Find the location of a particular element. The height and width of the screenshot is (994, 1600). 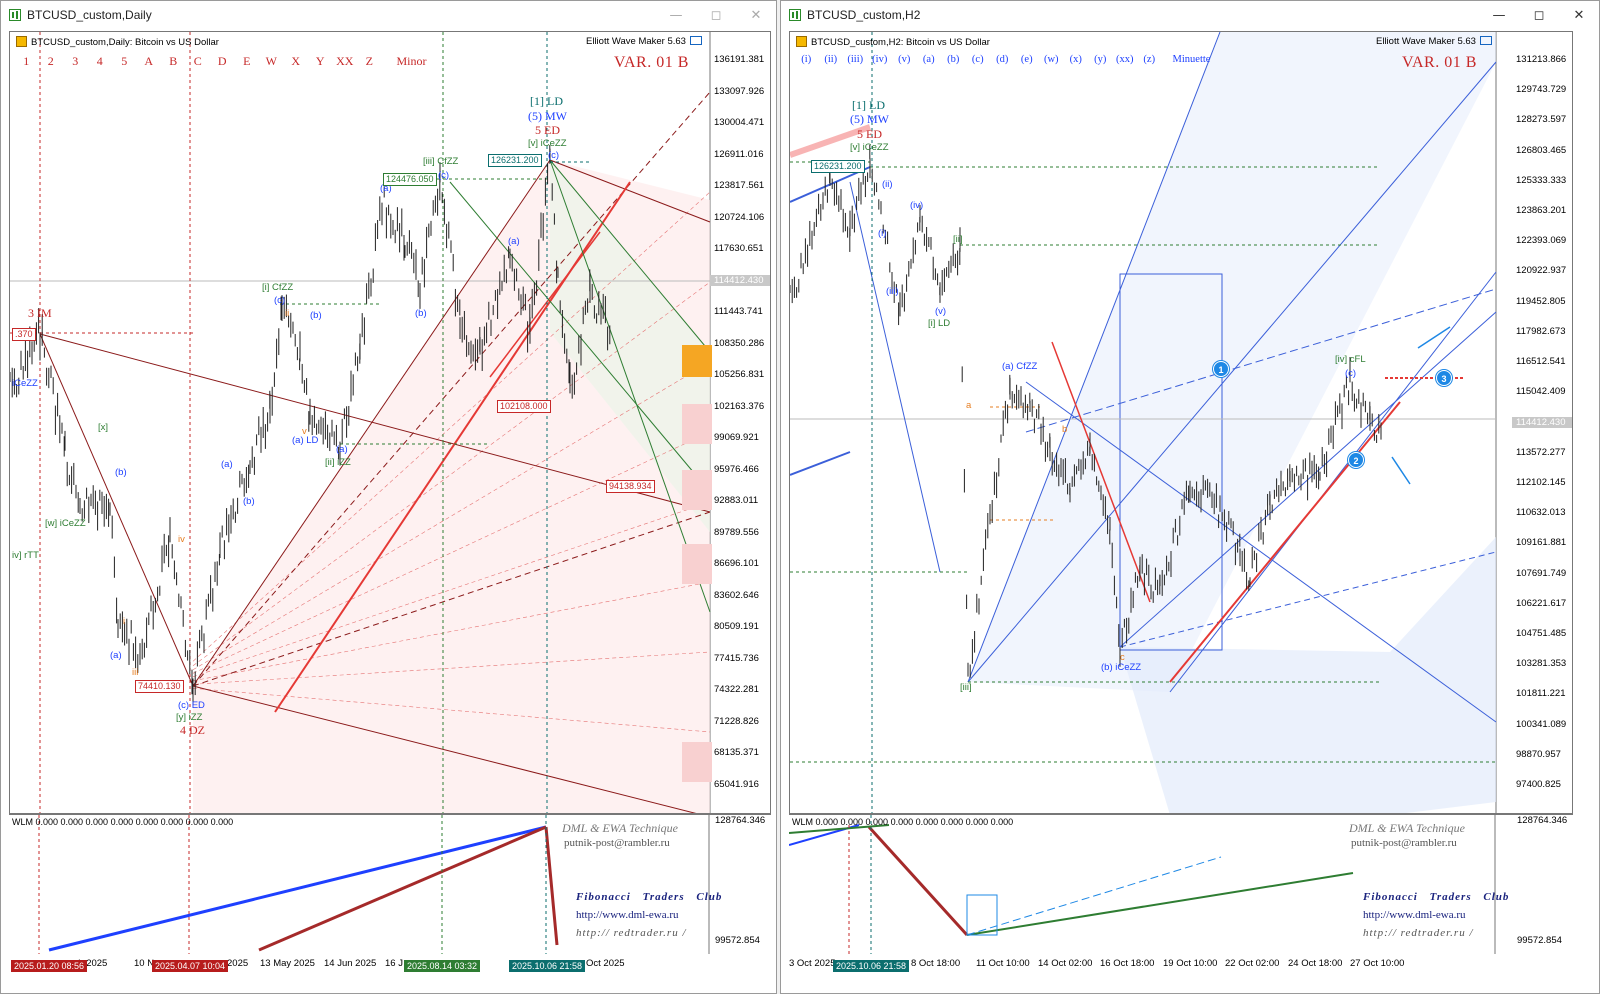

wave-level-9: E is located at coordinates (247, 61).